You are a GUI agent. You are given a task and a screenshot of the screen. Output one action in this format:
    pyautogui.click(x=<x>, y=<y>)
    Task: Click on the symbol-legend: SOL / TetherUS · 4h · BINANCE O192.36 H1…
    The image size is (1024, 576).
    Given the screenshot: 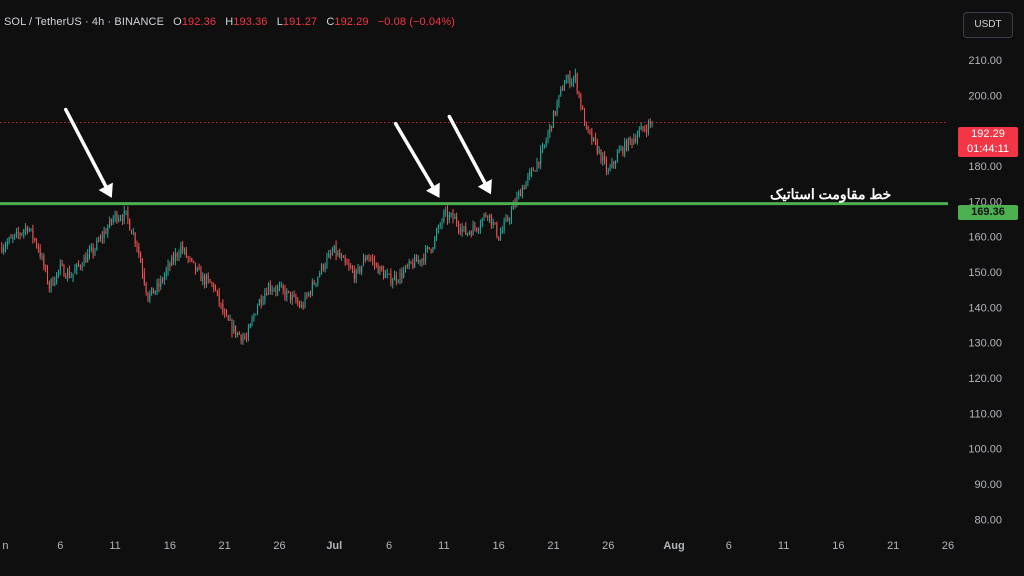 What is the action you would take?
    pyautogui.click(x=229, y=22)
    